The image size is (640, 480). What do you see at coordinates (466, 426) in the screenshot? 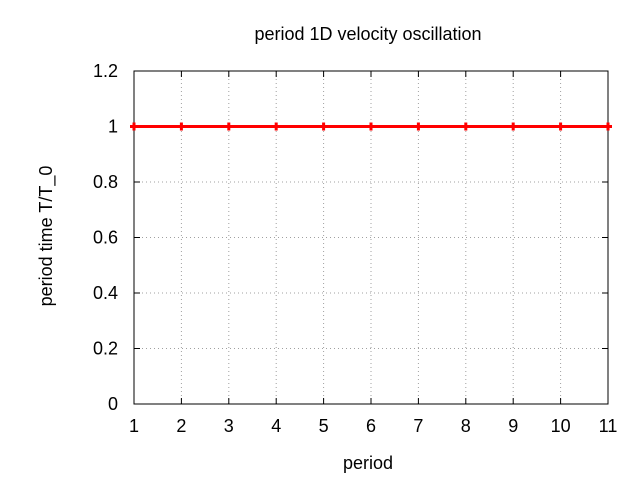
I see `x-tick-label: 8` at bounding box center [466, 426].